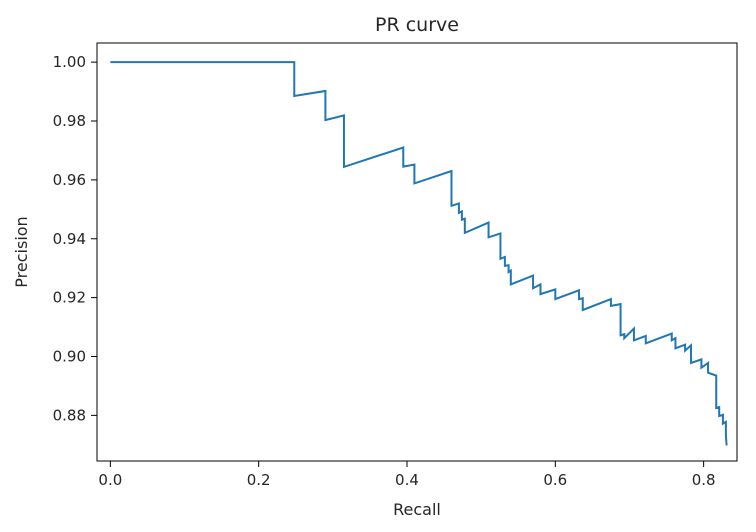  What do you see at coordinates (407, 480) in the screenshot?
I see `x-tick-label: 0.4` at bounding box center [407, 480].